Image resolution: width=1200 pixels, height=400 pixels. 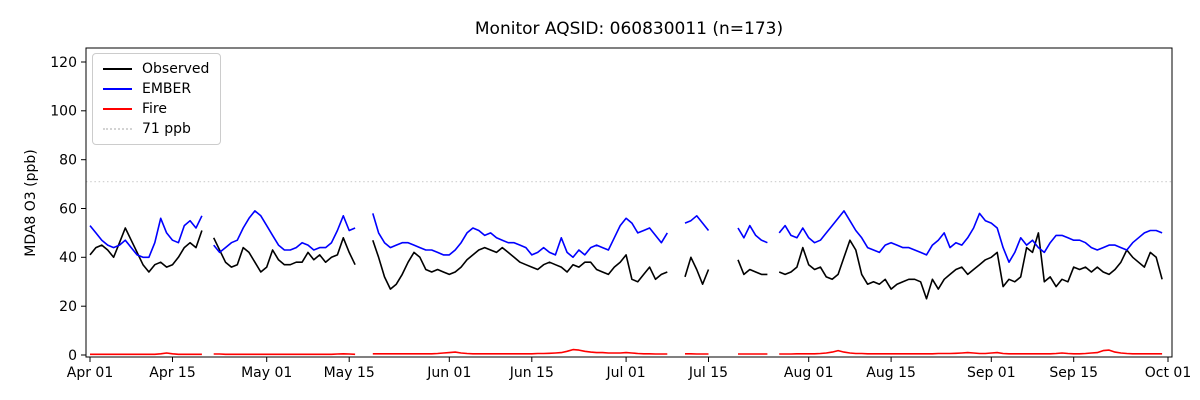 What do you see at coordinates (31, 203) in the screenshot?
I see `y-axis-label: MDA8 O3 (ppb)` at bounding box center [31, 203].